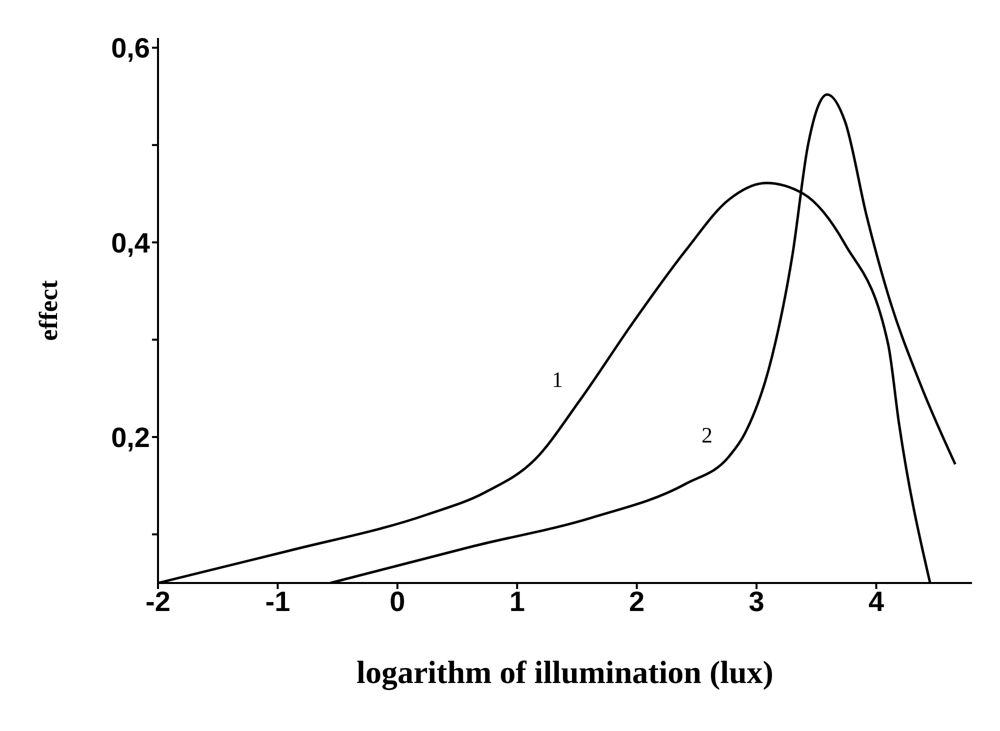 This screenshot has width=1000, height=731. I want to click on x-tick-label: -1, so click(277, 601).